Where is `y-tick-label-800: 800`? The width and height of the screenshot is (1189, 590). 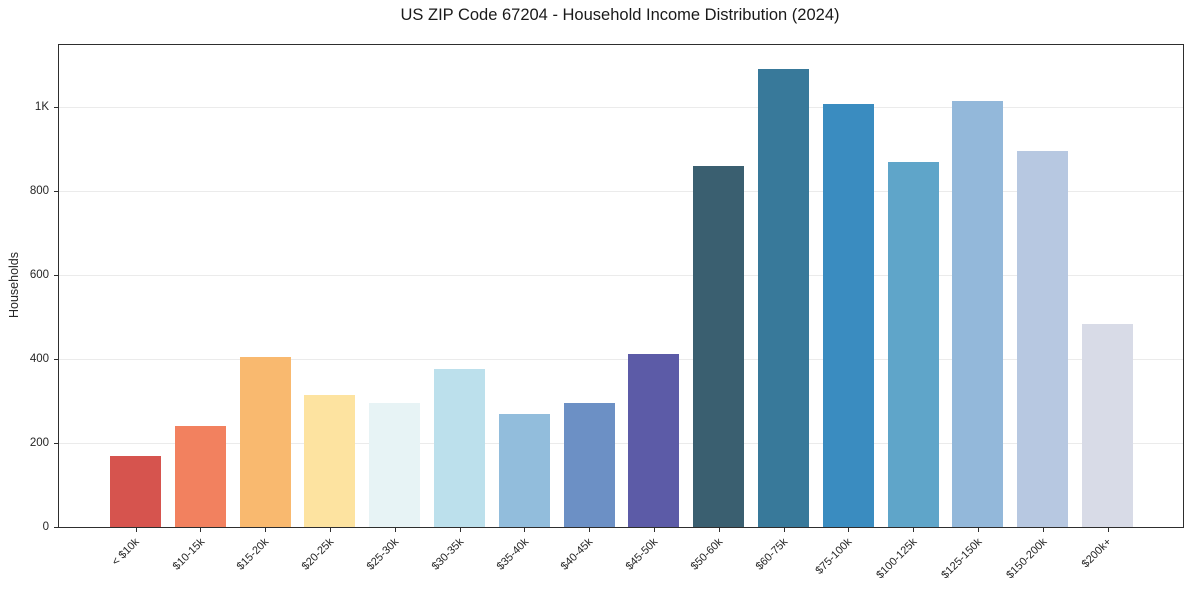 y-tick-label-800: 800 is located at coordinates (39, 190).